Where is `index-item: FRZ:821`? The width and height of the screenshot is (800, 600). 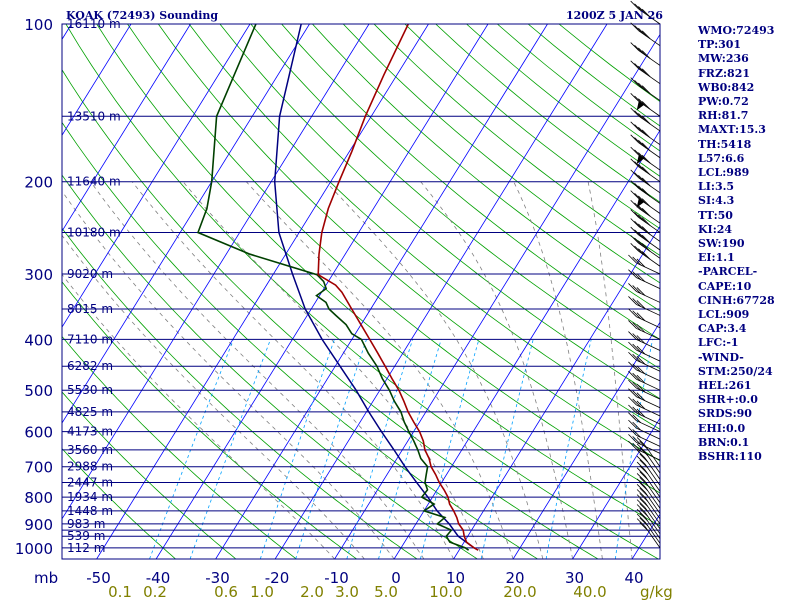 index-item: FRZ:821 is located at coordinates (724, 73).